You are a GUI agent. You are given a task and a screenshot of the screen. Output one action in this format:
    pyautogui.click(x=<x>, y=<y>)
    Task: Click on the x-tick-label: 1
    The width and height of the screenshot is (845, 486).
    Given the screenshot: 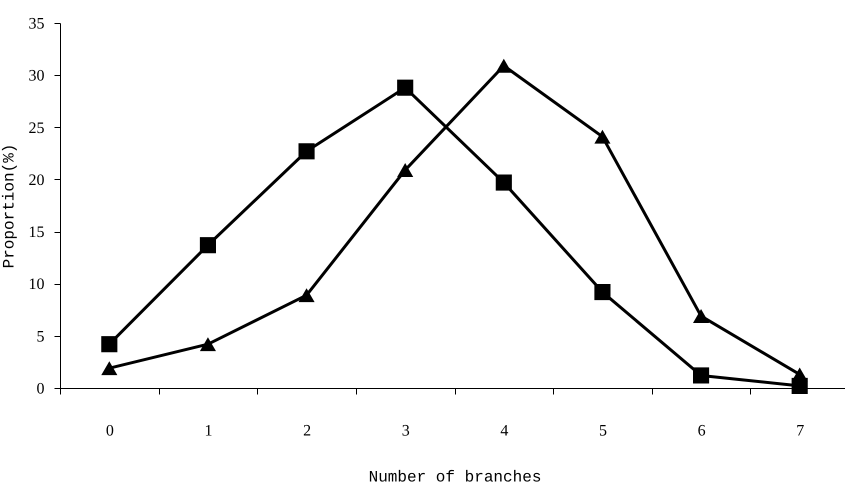 What is the action you would take?
    pyautogui.click(x=208, y=431)
    